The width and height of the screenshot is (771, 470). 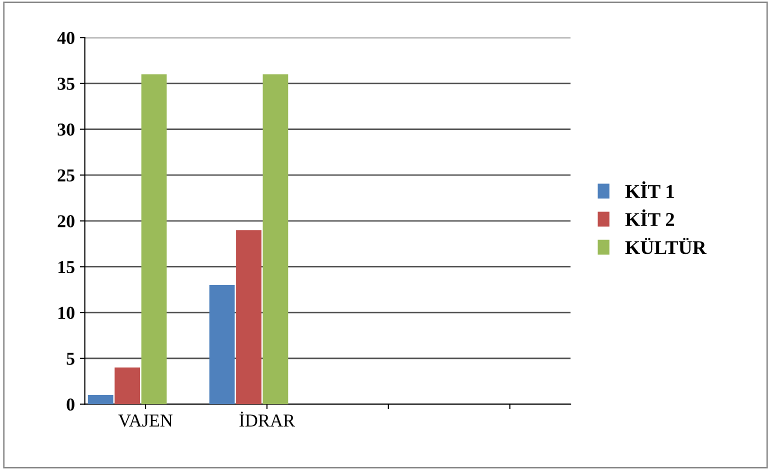 What do you see at coordinates (268, 419) in the screenshot?
I see `x-tick-label: İDRAR` at bounding box center [268, 419].